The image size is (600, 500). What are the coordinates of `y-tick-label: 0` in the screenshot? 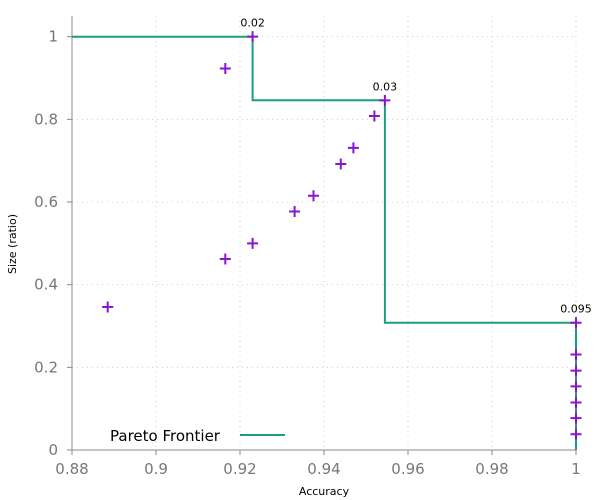 It's located at (53, 450).